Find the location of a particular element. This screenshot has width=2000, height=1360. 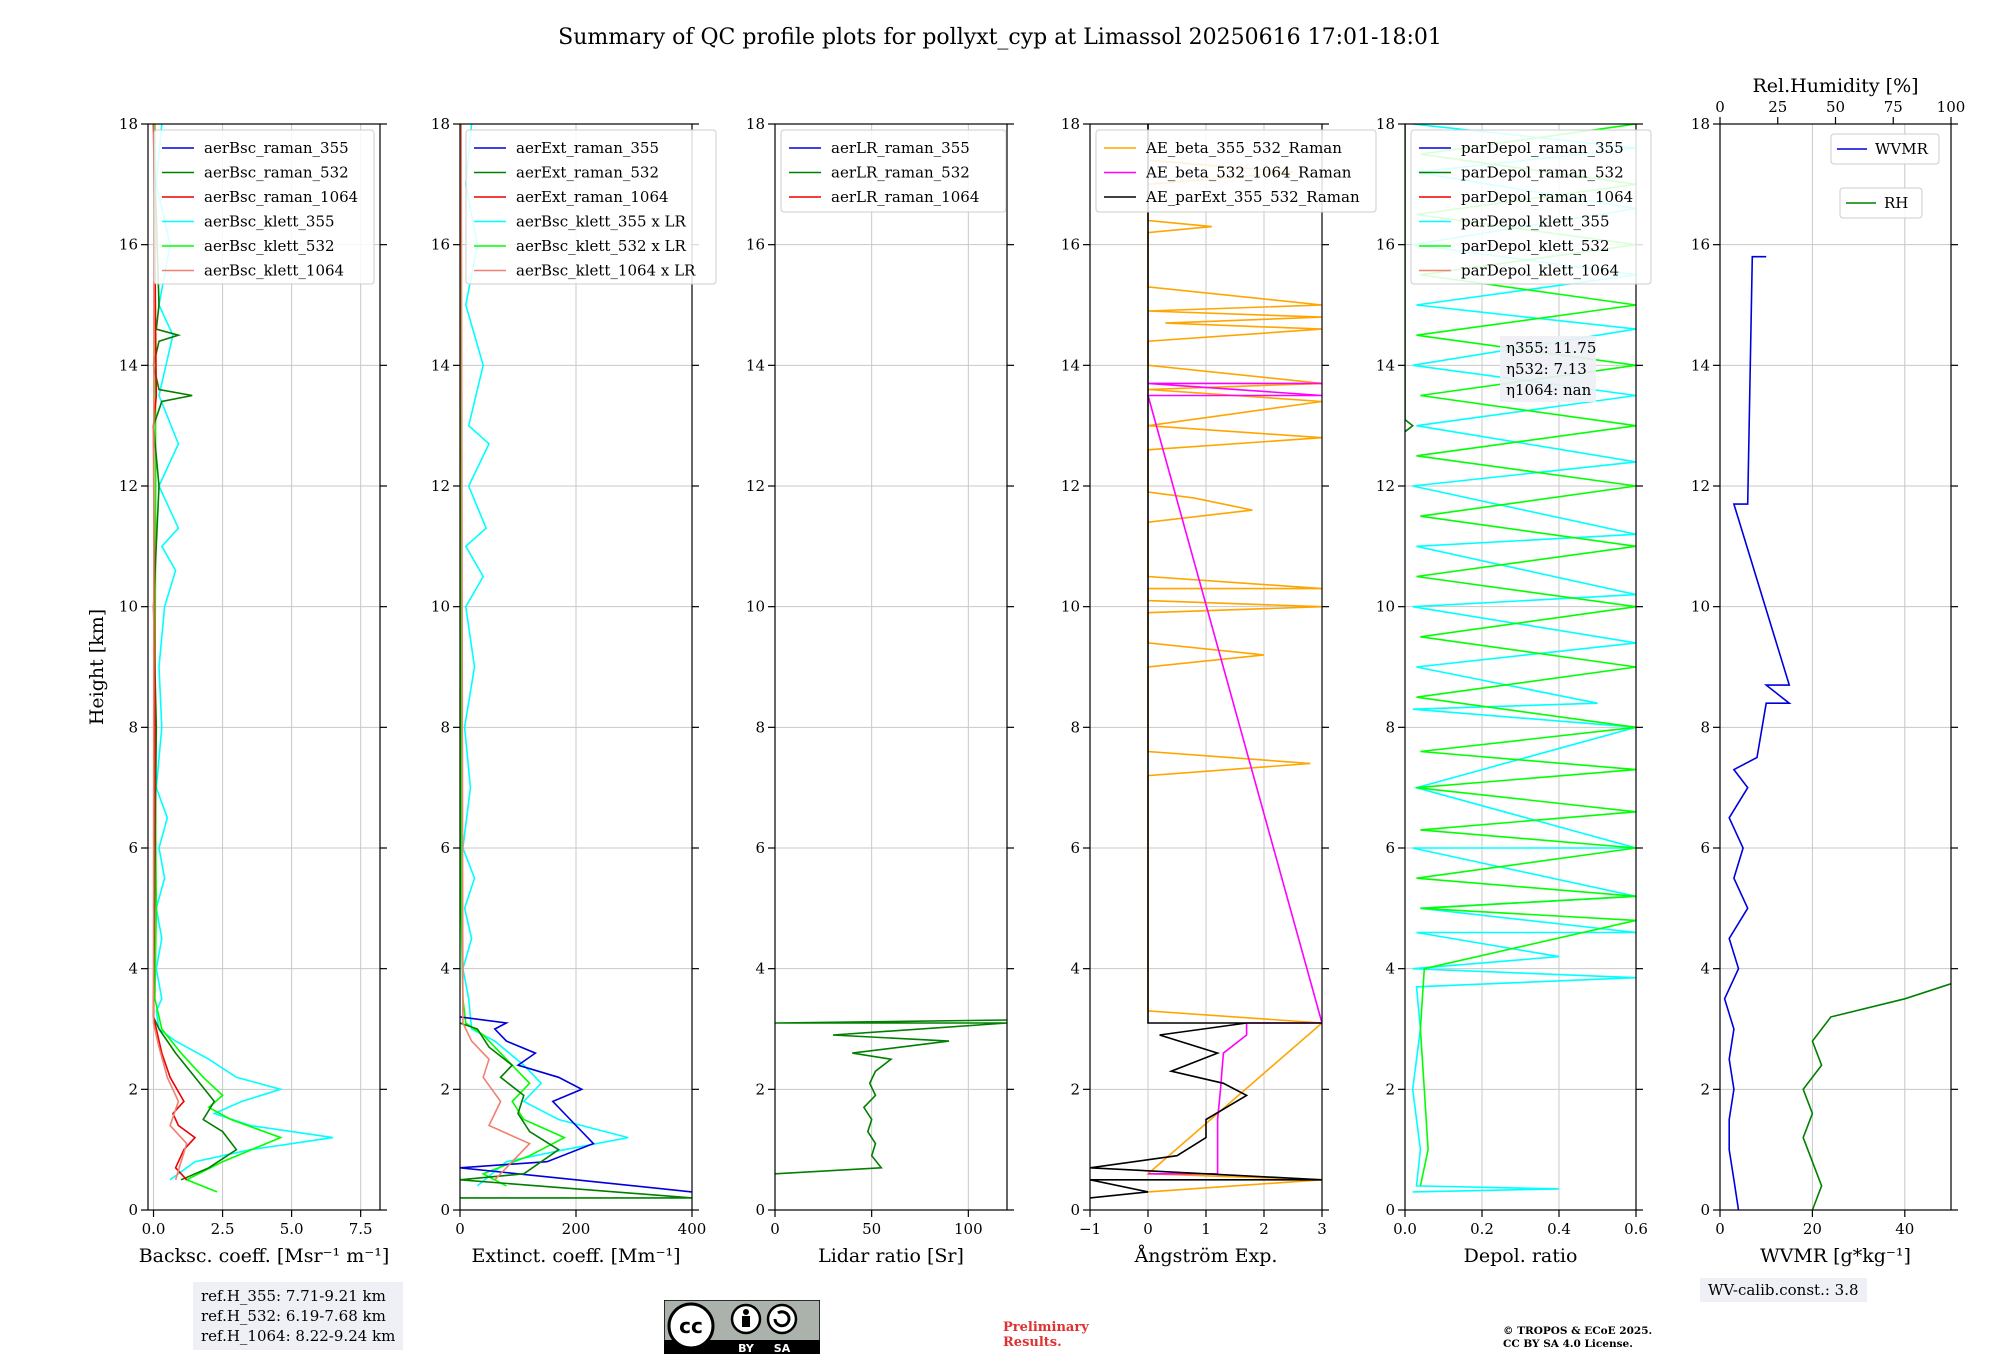

legend-label: parDepol_klett_532 is located at coordinates (1535, 246).